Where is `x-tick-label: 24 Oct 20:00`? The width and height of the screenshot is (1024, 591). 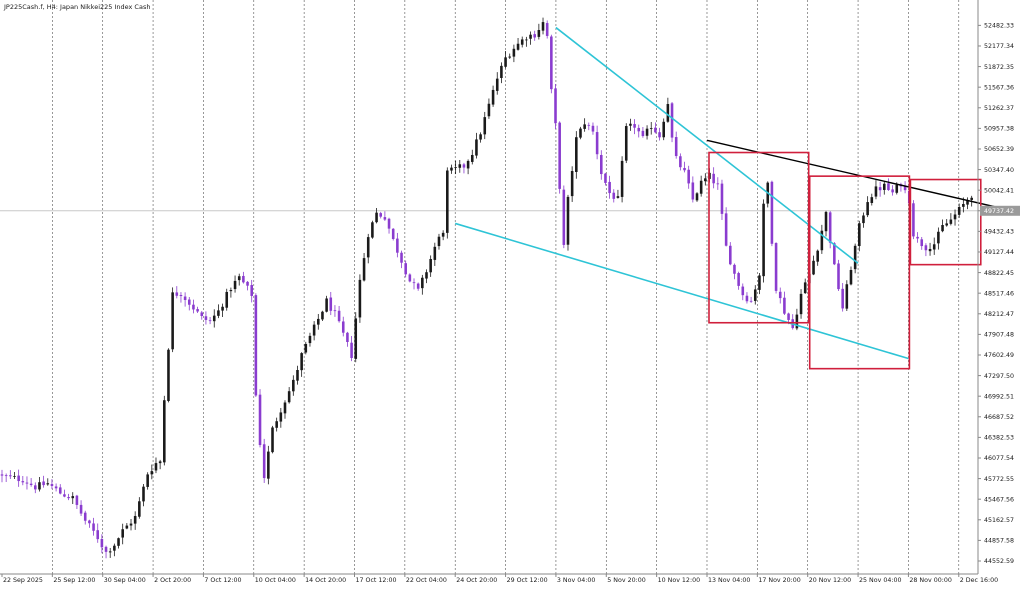
x-tick-label: 24 Oct 20:00 is located at coordinates (476, 580).